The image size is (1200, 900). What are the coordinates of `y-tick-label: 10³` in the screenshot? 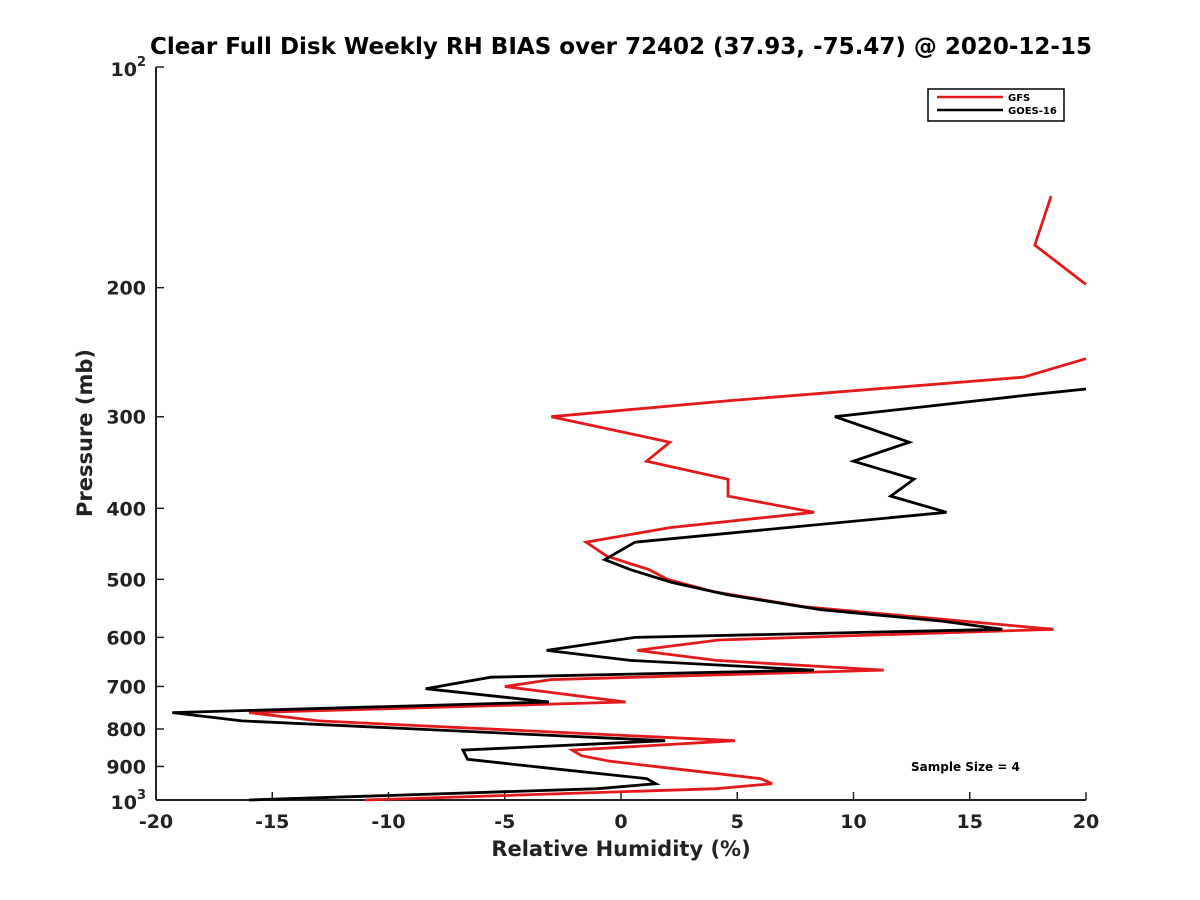 It's located at (129, 801).